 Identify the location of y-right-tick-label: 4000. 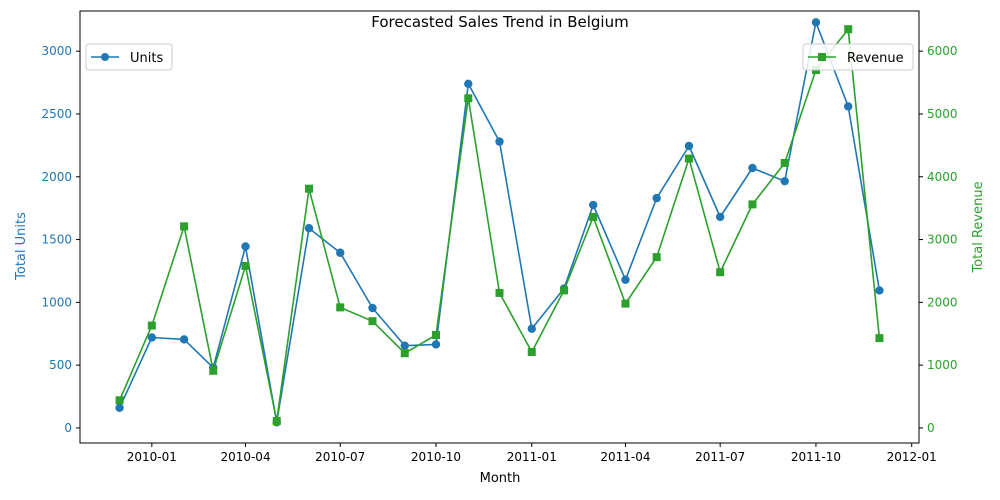
(942, 177).